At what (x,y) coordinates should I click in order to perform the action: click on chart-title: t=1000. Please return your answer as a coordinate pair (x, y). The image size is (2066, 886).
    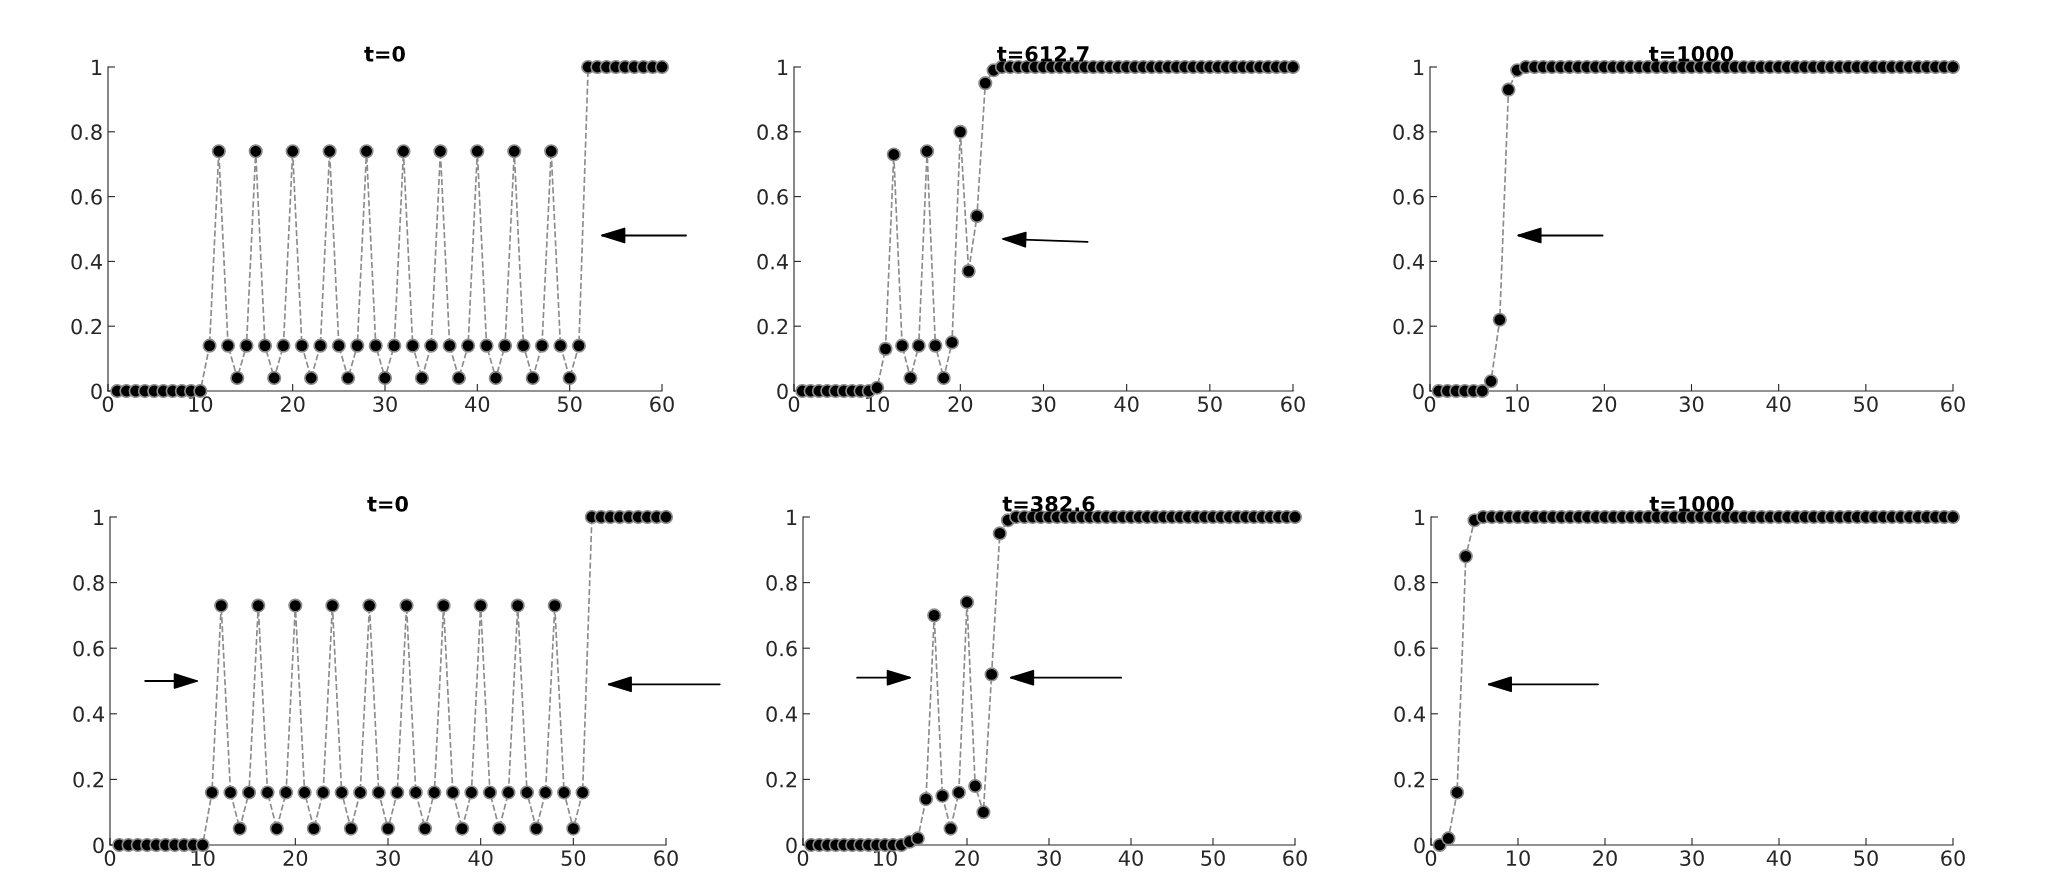
    Looking at the image, I should click on (1691, 503).